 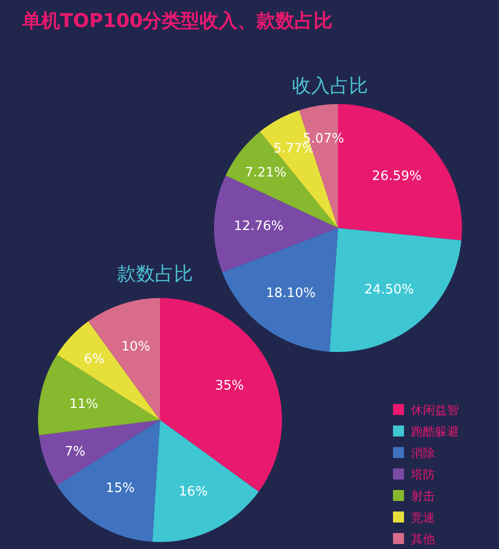 What do you see at coordinates (423, 517) in the screenshot?
I see `legend-label: 竞速` at bounding box center [423, 517].